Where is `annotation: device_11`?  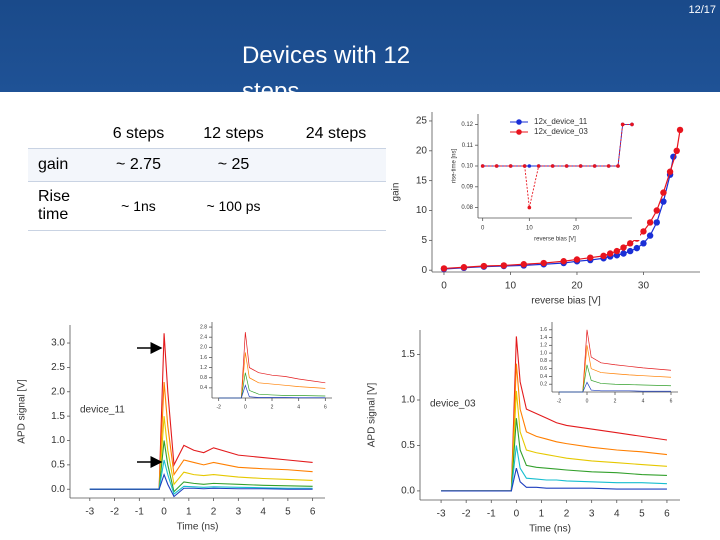 annotation: device_11 is located at coordinates (102, 410).